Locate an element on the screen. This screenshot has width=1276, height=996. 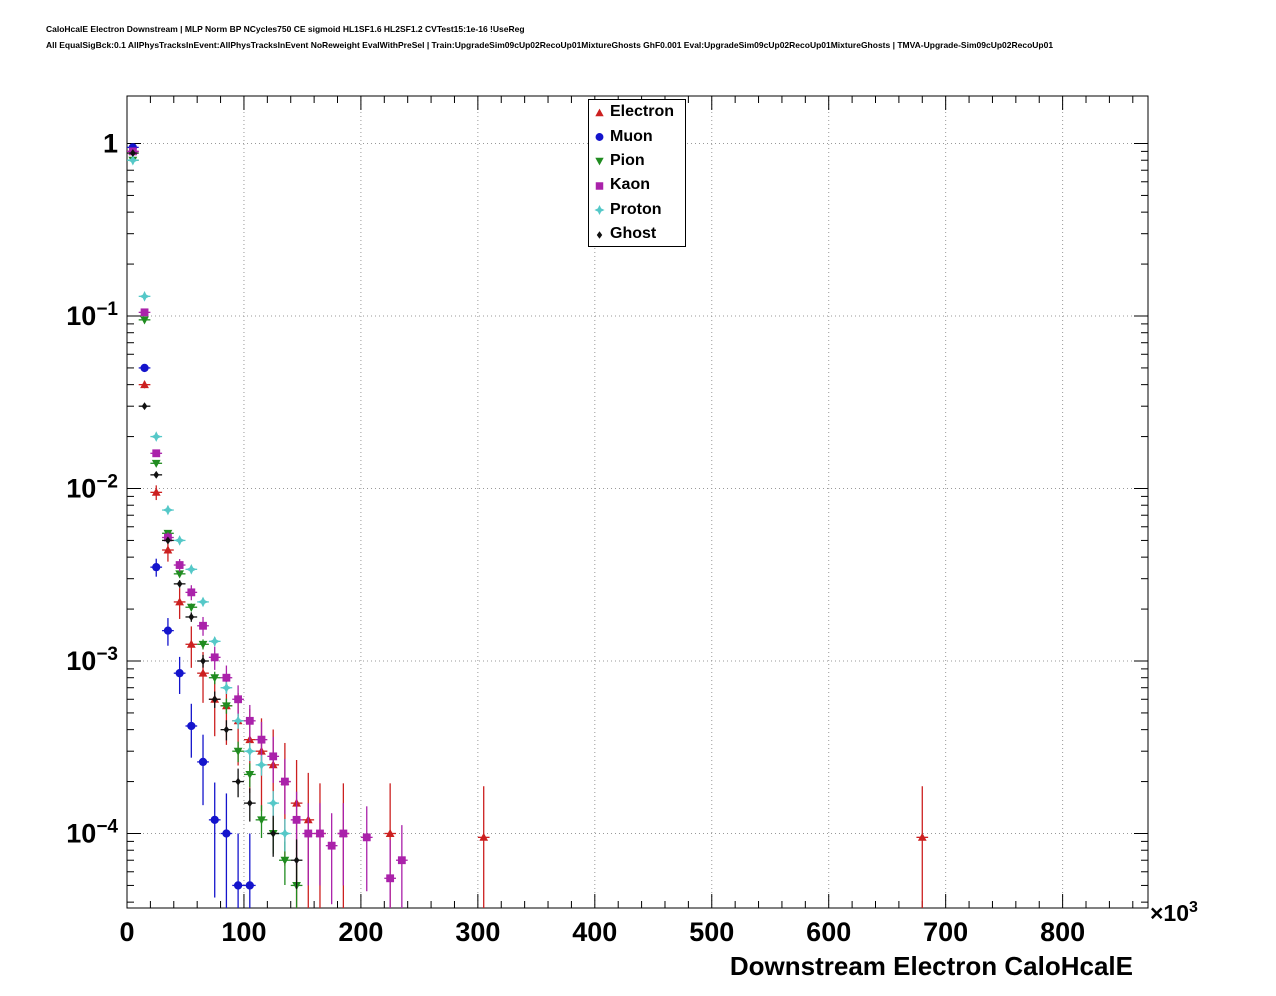
x-tick-label: 600 is located at coordinates (828, 932).